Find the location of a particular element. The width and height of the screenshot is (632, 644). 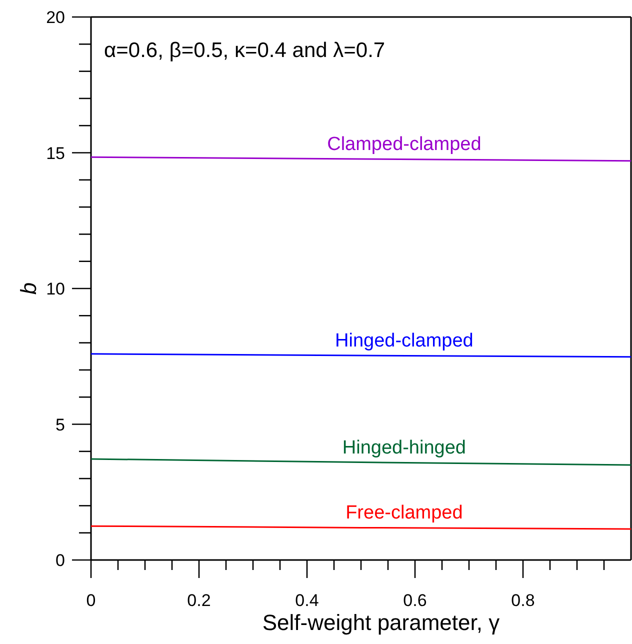

series-label: Clamped-clamped is located at coordinates (404, 144).